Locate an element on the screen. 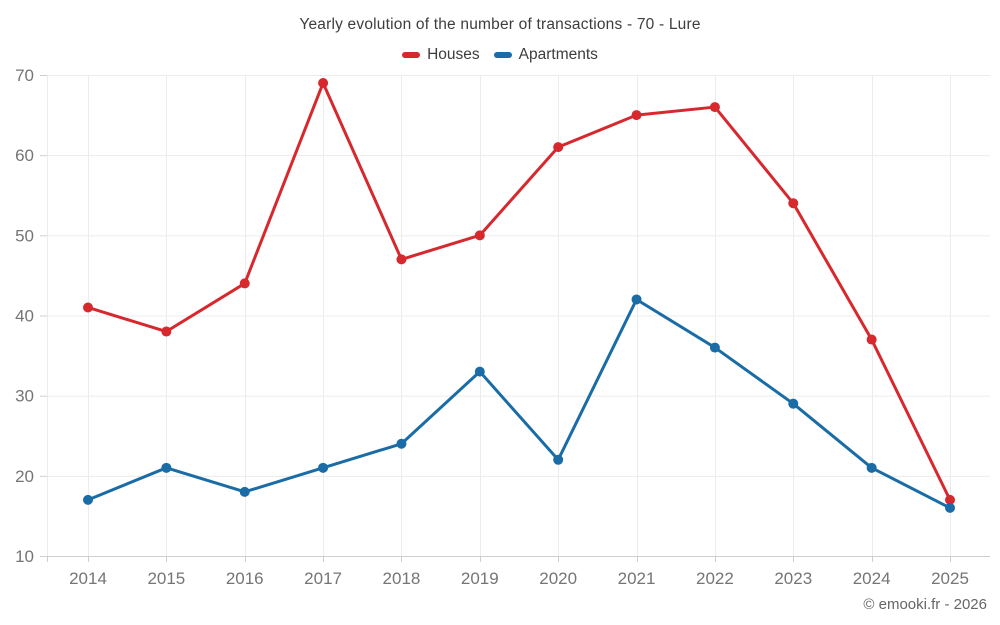 This screenshot has height=625, width=1000. data-point-houses-2019 is located at coordinates (479, 235).